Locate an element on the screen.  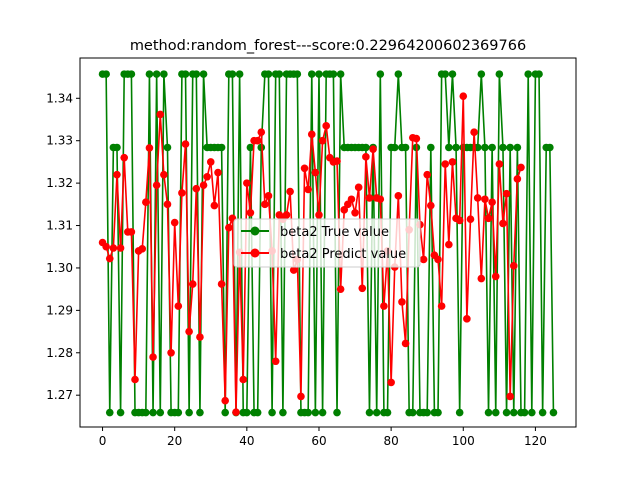
x-tick-label: 20 is located at coordinates (174, 441).